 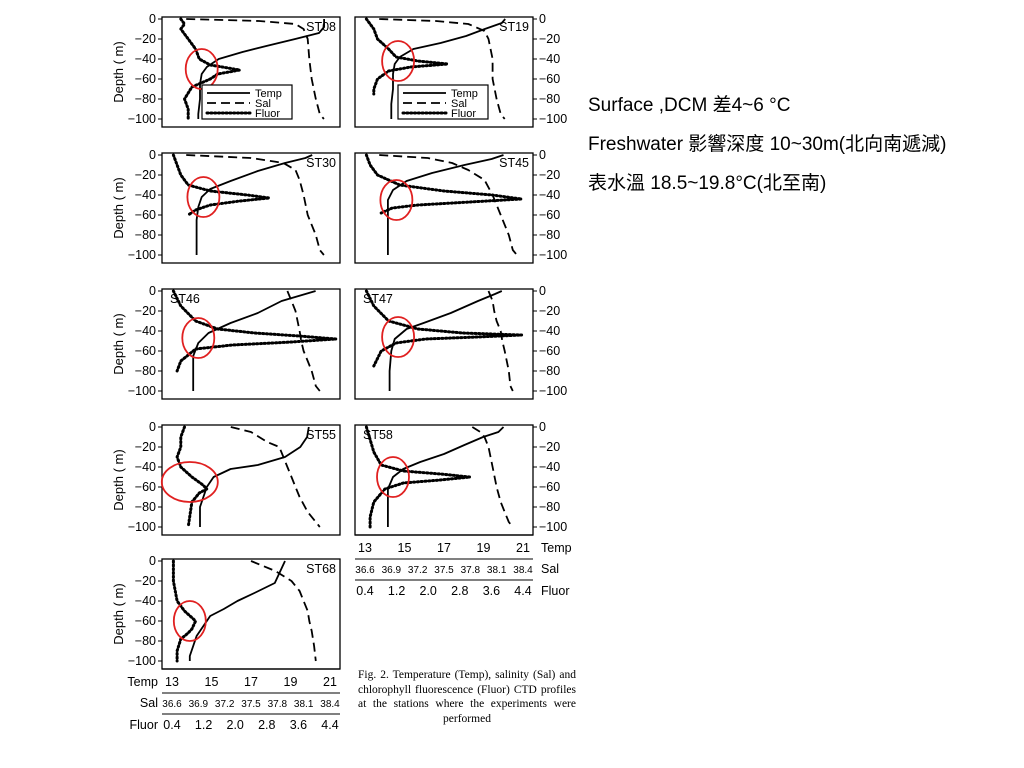 I want to click on station-label: ST45, so click(x=514, y=163).